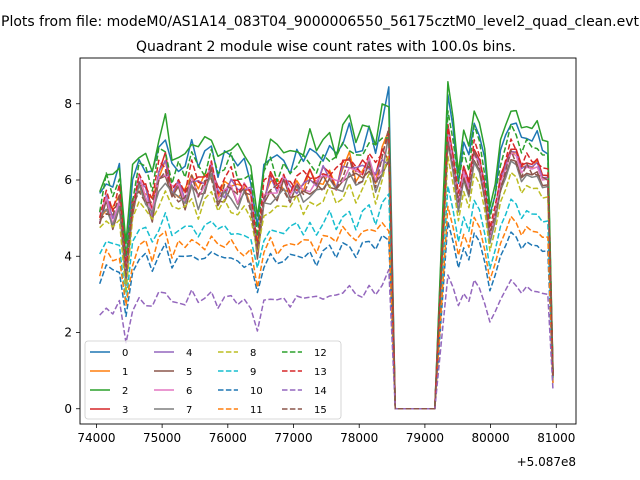  What do you see at coordinates (326, 434) in the screenshot?
I see `x-axis: 74000 75000 76000 77000 78000 79000 80000 81000` at bounding box center [326, 434].